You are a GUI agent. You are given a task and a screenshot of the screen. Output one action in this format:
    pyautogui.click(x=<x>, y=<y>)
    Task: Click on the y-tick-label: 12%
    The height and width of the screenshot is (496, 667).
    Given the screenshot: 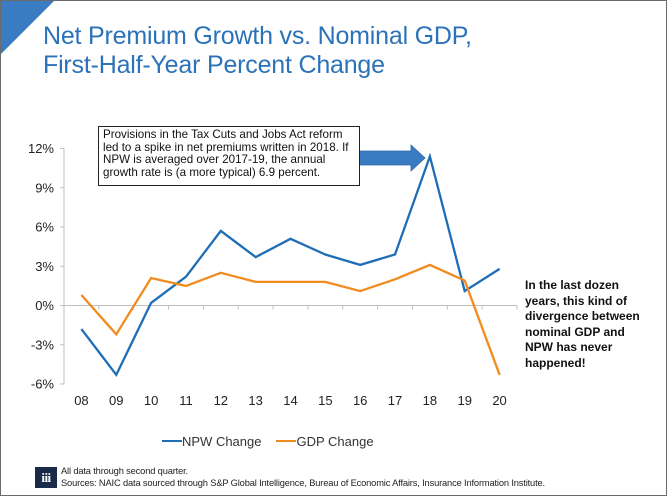 What is the action you would take?
    pyautogui.click(x=41, y=148)
    